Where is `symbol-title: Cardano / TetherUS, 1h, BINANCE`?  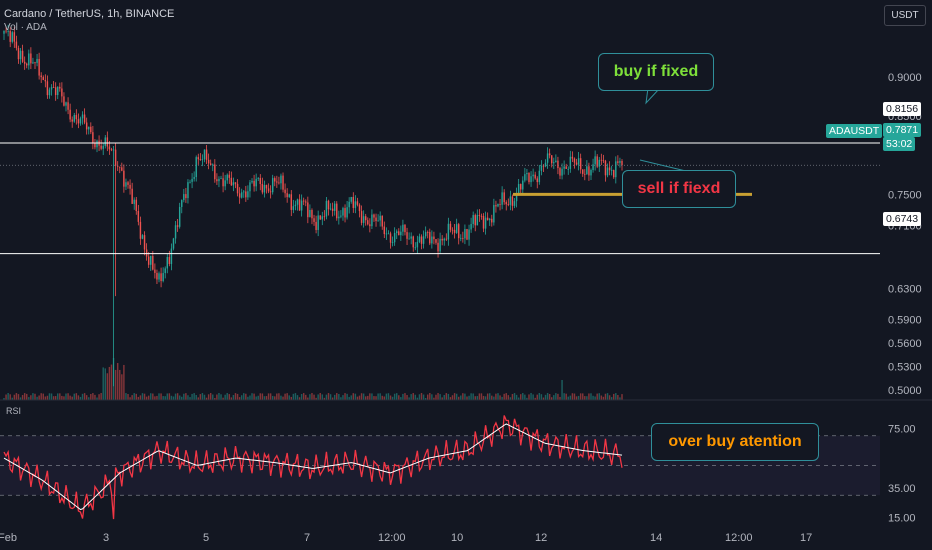
symbol-title: Cardano / TetherUS, 1h, BINANCE is located at coordinates (89, 14).